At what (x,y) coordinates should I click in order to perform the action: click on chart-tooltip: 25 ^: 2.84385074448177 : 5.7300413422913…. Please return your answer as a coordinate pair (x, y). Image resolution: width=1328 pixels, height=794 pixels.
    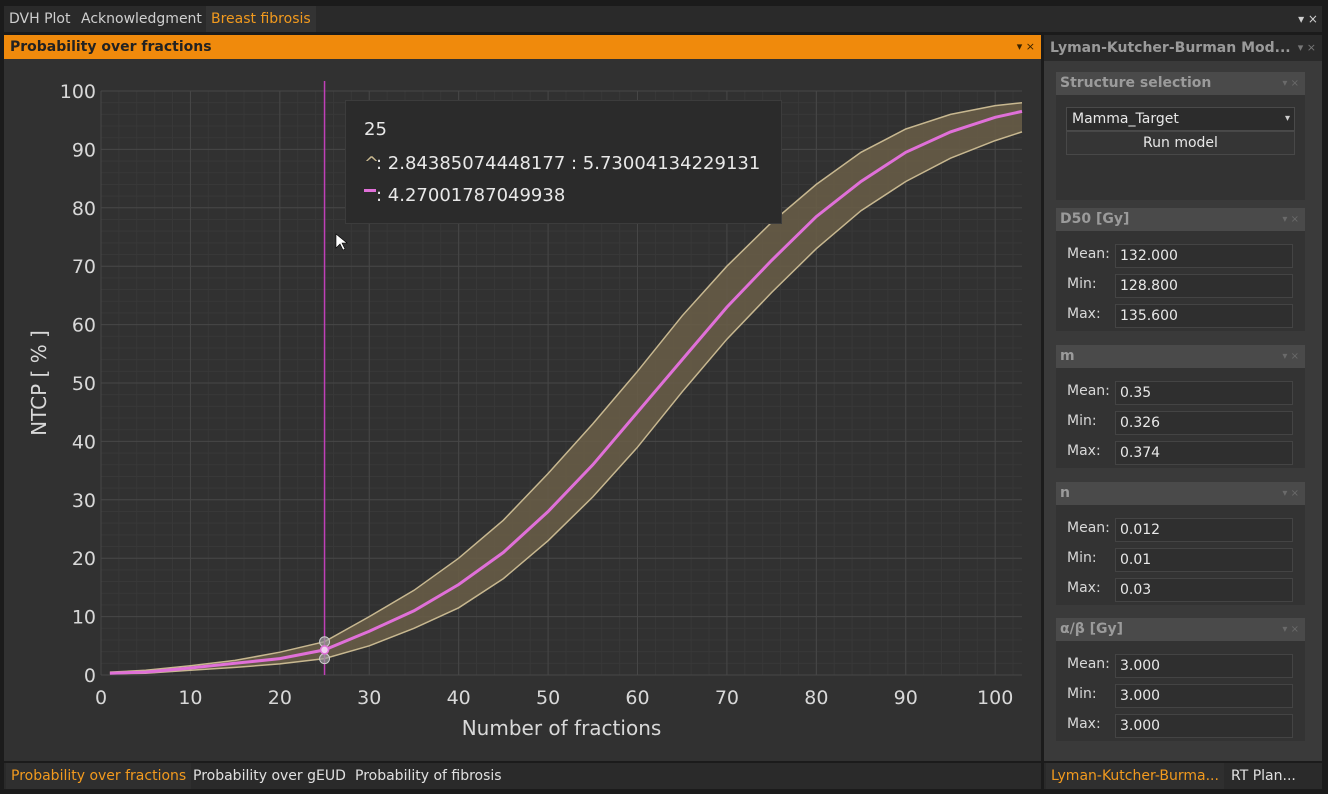
    Looking at the image, I should click on (563, 162).